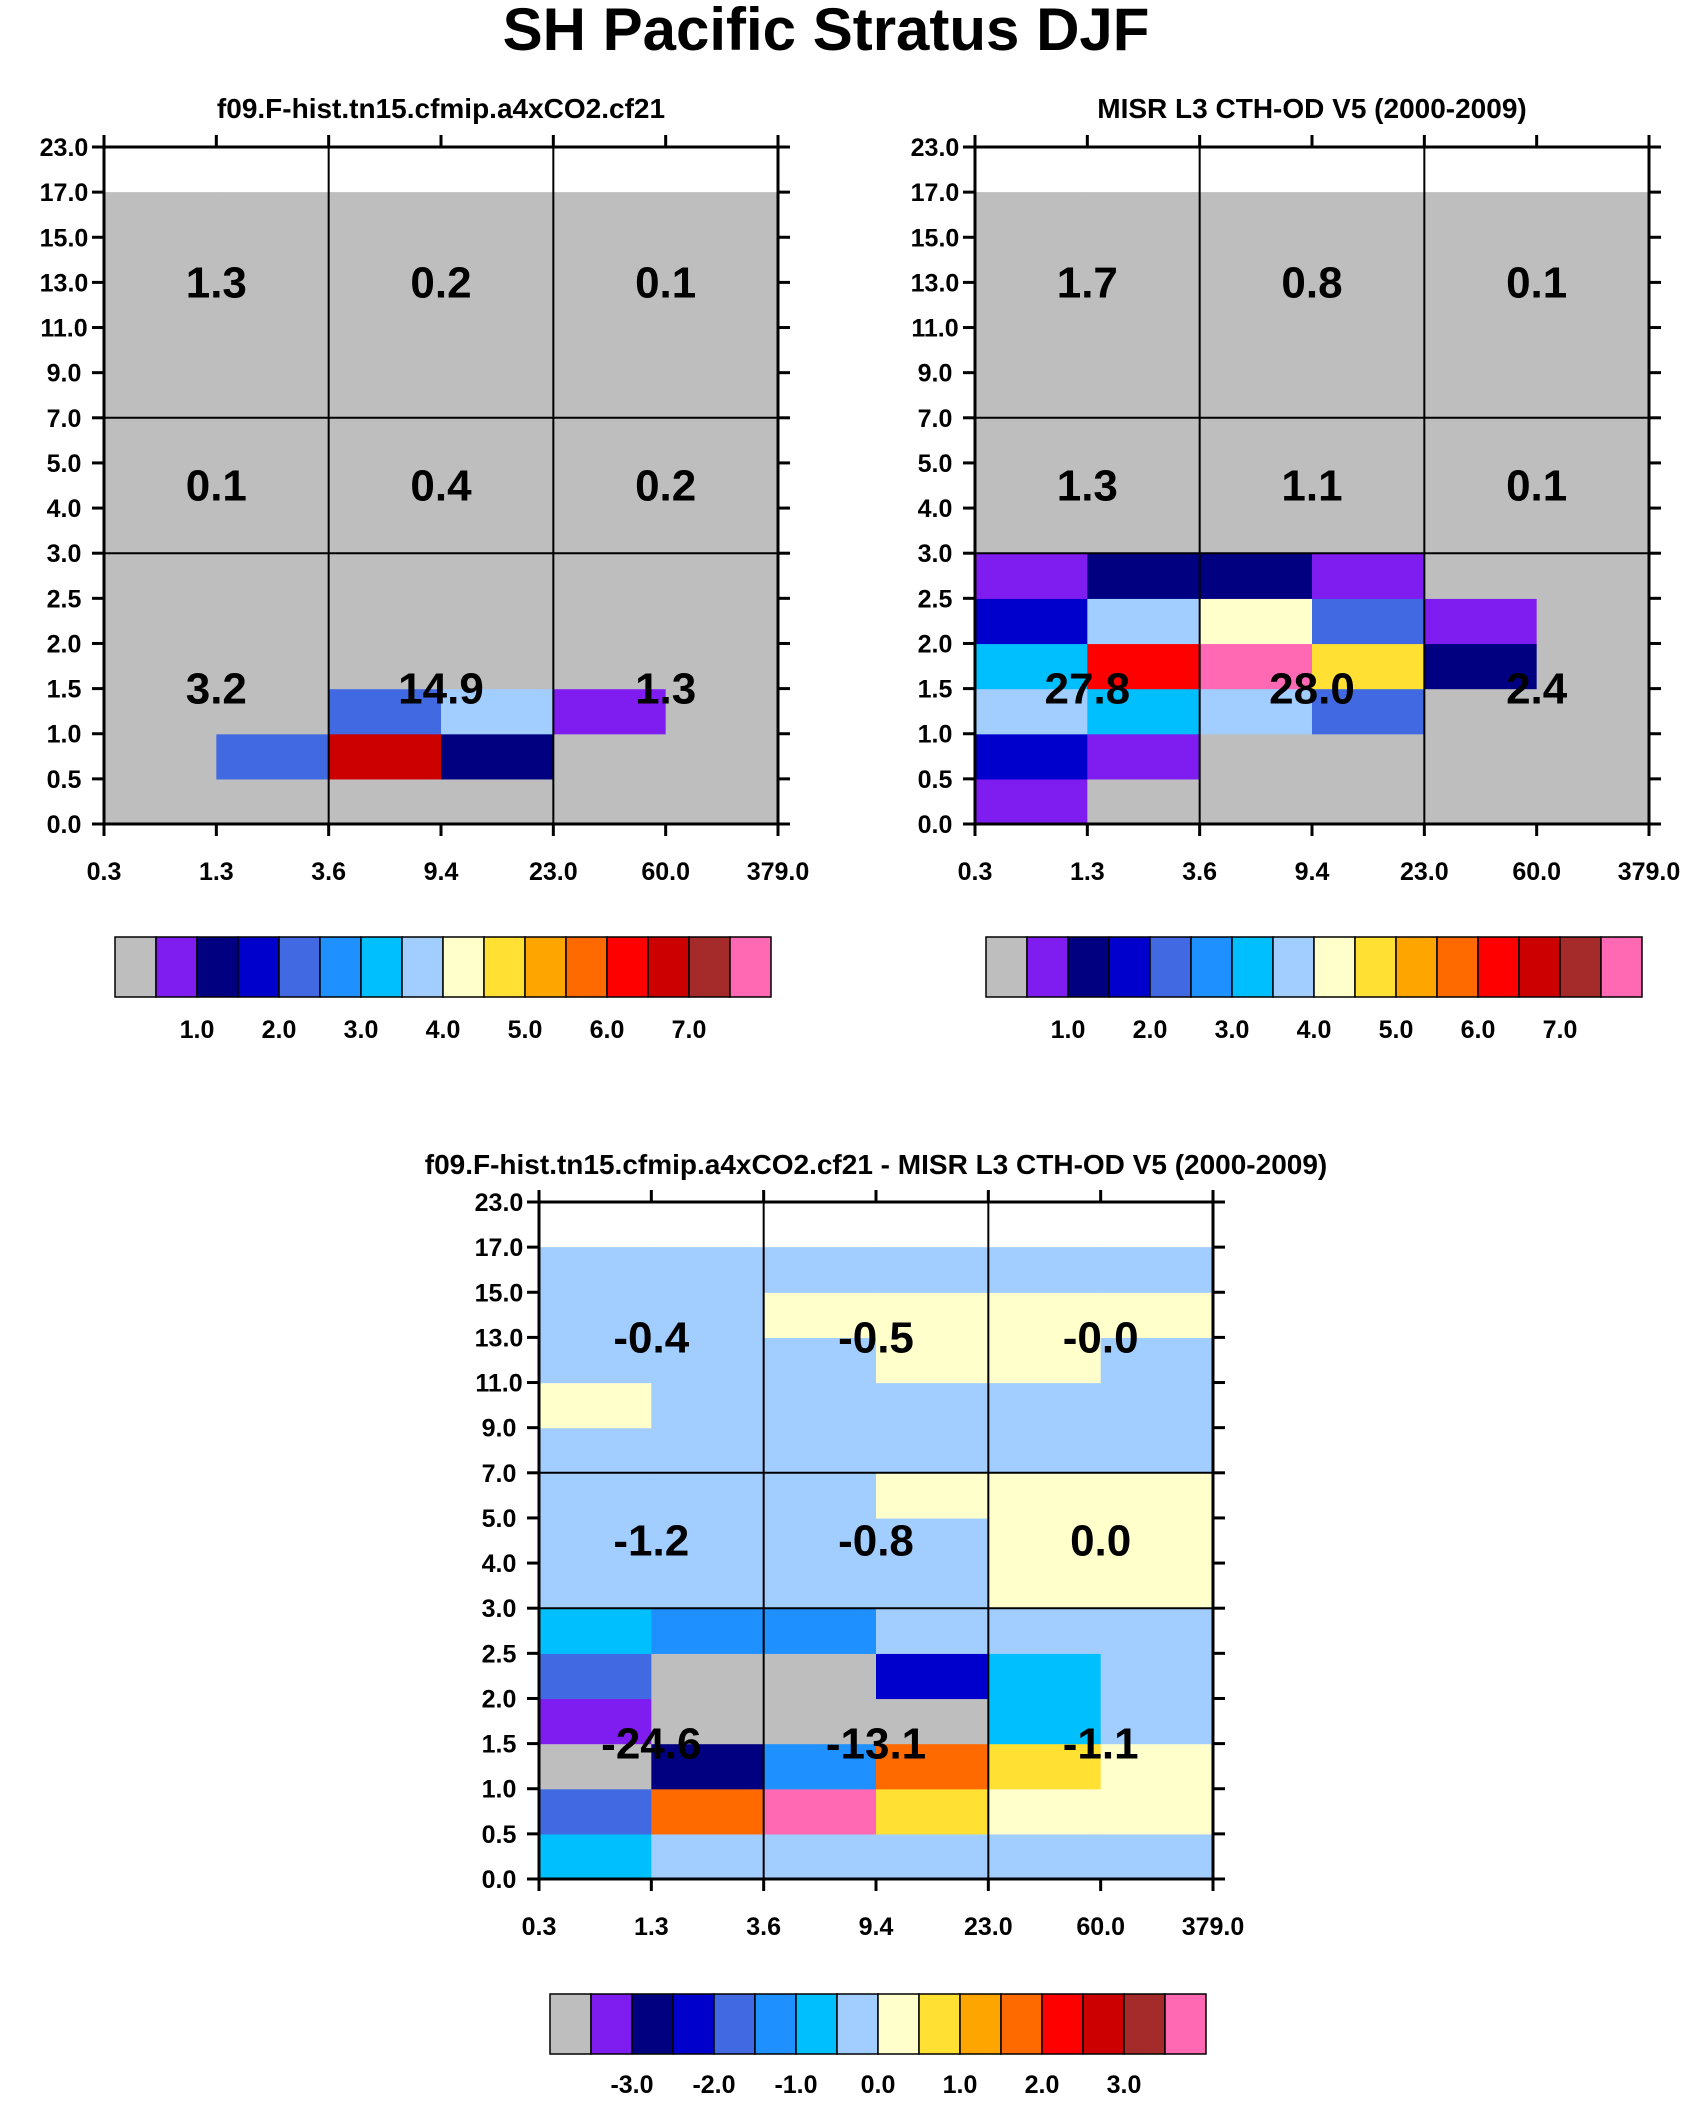  What do you see at coordinates (216, 689) in the screenshot?
I see `region-total-label: 3.2` at bounding box center [216, 689].